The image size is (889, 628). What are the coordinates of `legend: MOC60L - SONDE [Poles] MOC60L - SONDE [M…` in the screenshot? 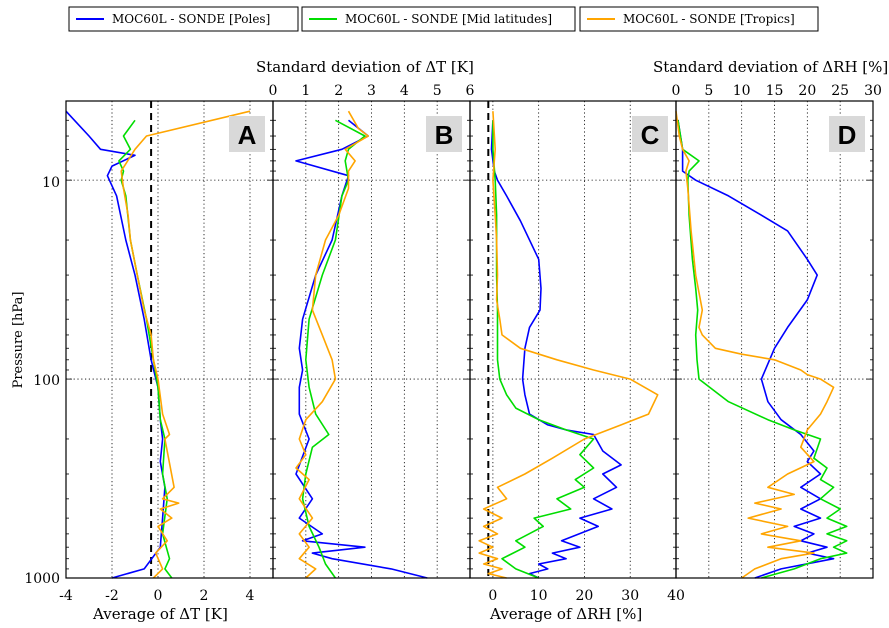 It's located at (443, 19).